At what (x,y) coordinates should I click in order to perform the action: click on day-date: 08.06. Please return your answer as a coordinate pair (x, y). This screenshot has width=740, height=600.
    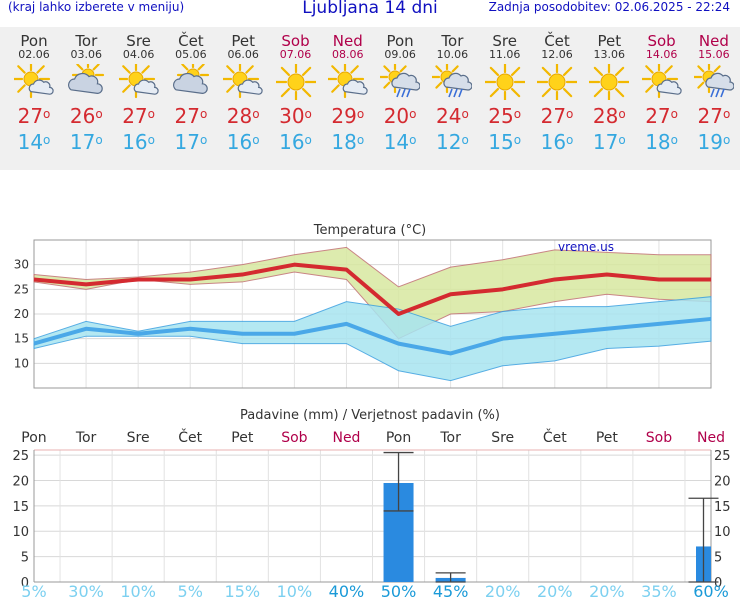
    Looking at the image, I should click on (348, 54).